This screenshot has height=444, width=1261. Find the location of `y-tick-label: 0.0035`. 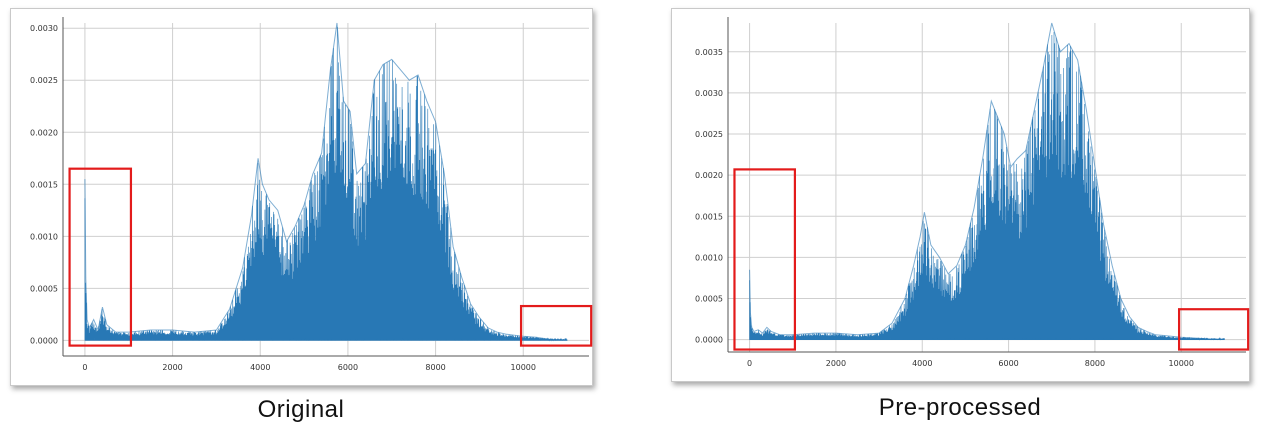

y-tick-label: 0.0035 is located at coordinates (709, 52).